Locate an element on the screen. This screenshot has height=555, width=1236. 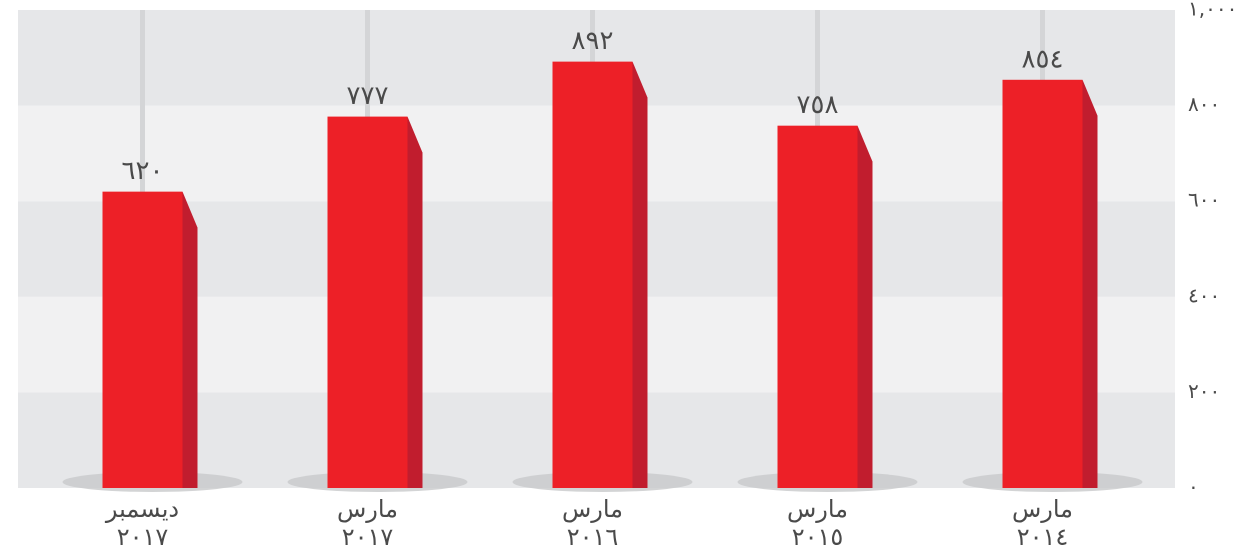
value-label: ٧٧٧ is located at coordinates (368, 96).